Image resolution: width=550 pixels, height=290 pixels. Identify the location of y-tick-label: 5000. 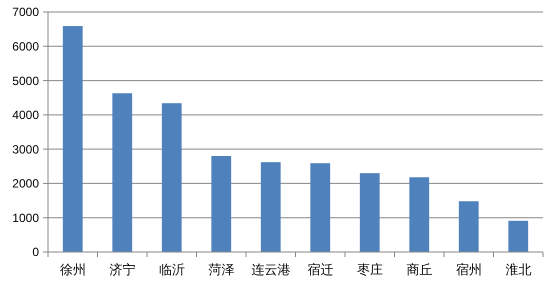
(26, 81).